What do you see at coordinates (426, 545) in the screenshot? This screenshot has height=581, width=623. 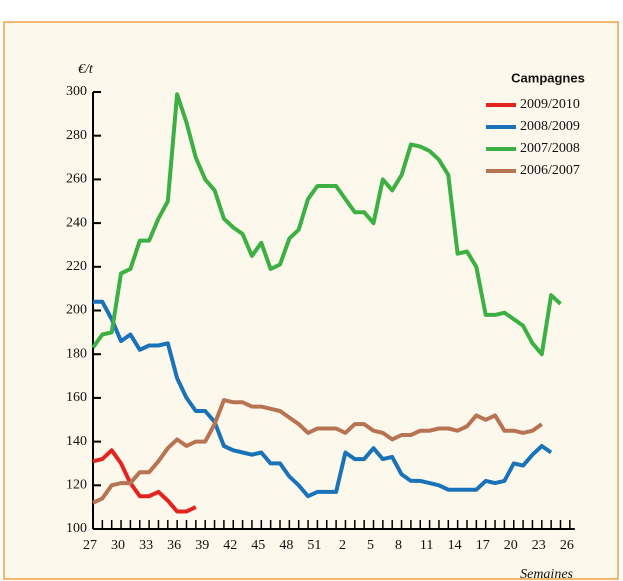 I see `x-tick-label: 11` at bounding box center [426, 545].